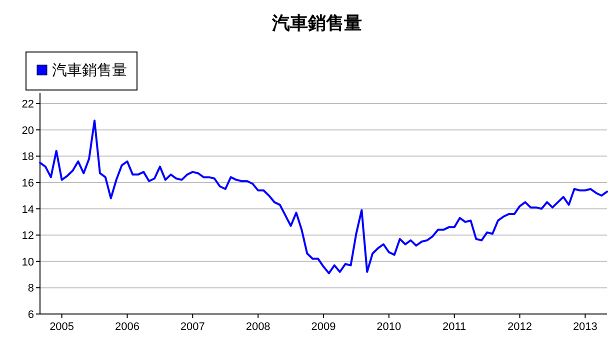  Describe the element at coordinates (31, 315) in the screenshot. I see `y-tick-label: 6` at that location.